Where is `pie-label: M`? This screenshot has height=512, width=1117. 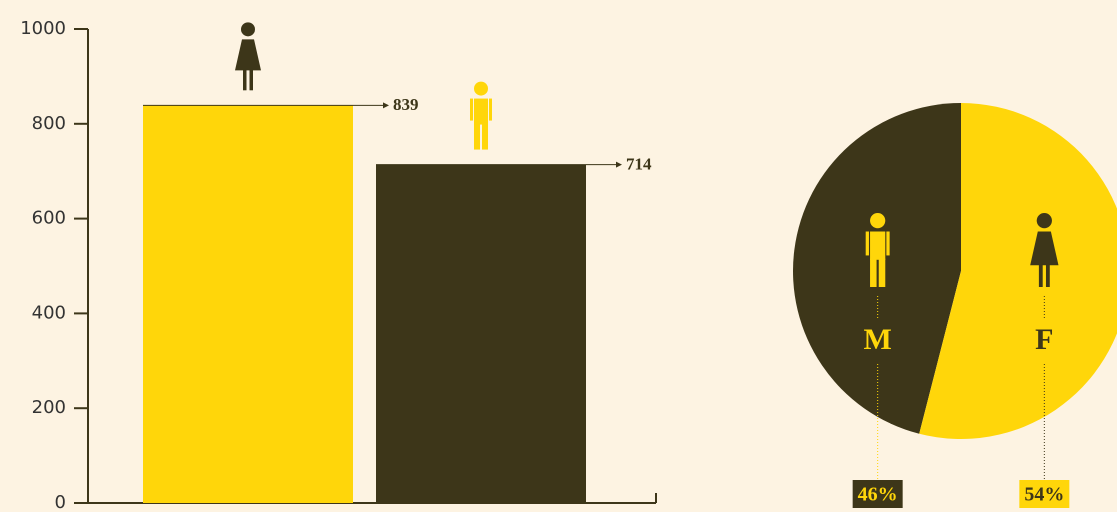
pie-label: M is located at coordinates (877, 339).